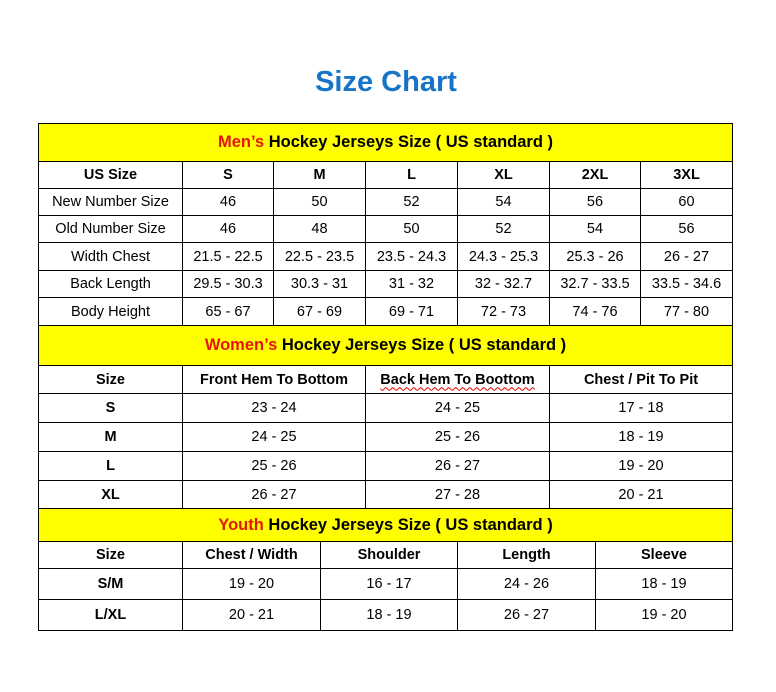 The image size is (776, 692). I want to click on table-cell: 72 - 73, so click(504, 312).